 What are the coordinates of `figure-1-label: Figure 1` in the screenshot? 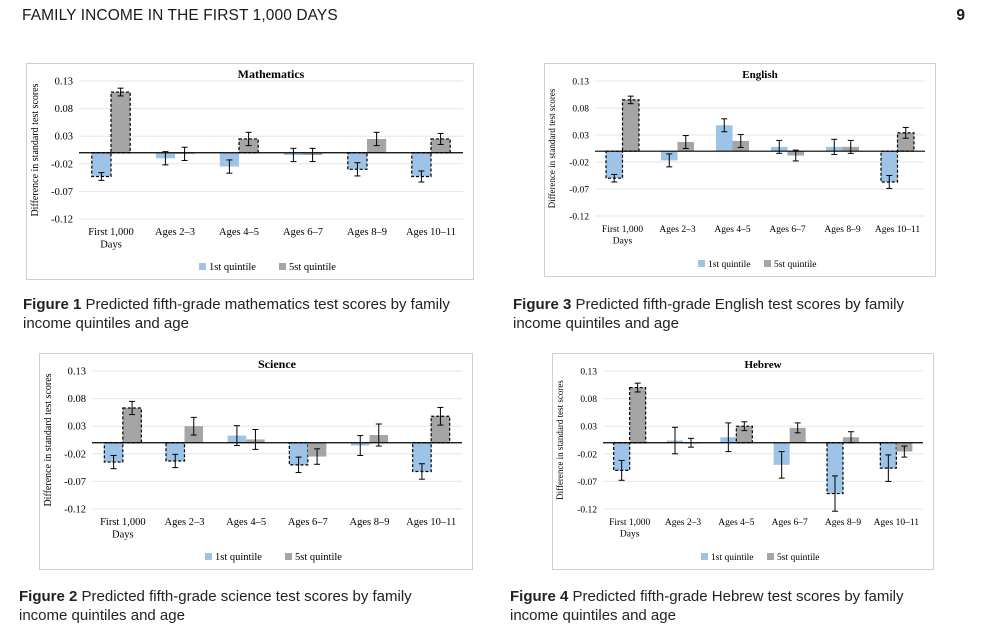 It's located at (52, 304).